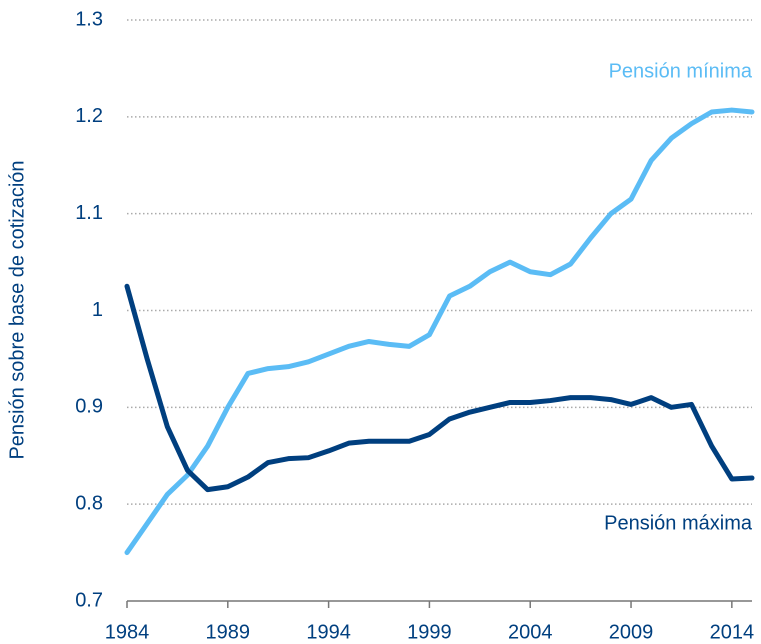 Image resolution: width=761 pixels, height=644 pixels. I want to click on y-tick-label: 1, so click(97, 310).